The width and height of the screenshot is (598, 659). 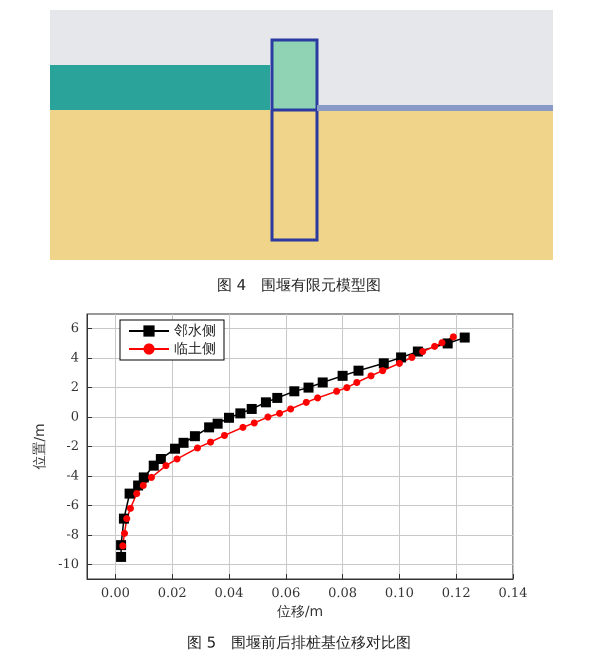 I want to click on x-tick-label: 0.14, so click(x=513, y=593).